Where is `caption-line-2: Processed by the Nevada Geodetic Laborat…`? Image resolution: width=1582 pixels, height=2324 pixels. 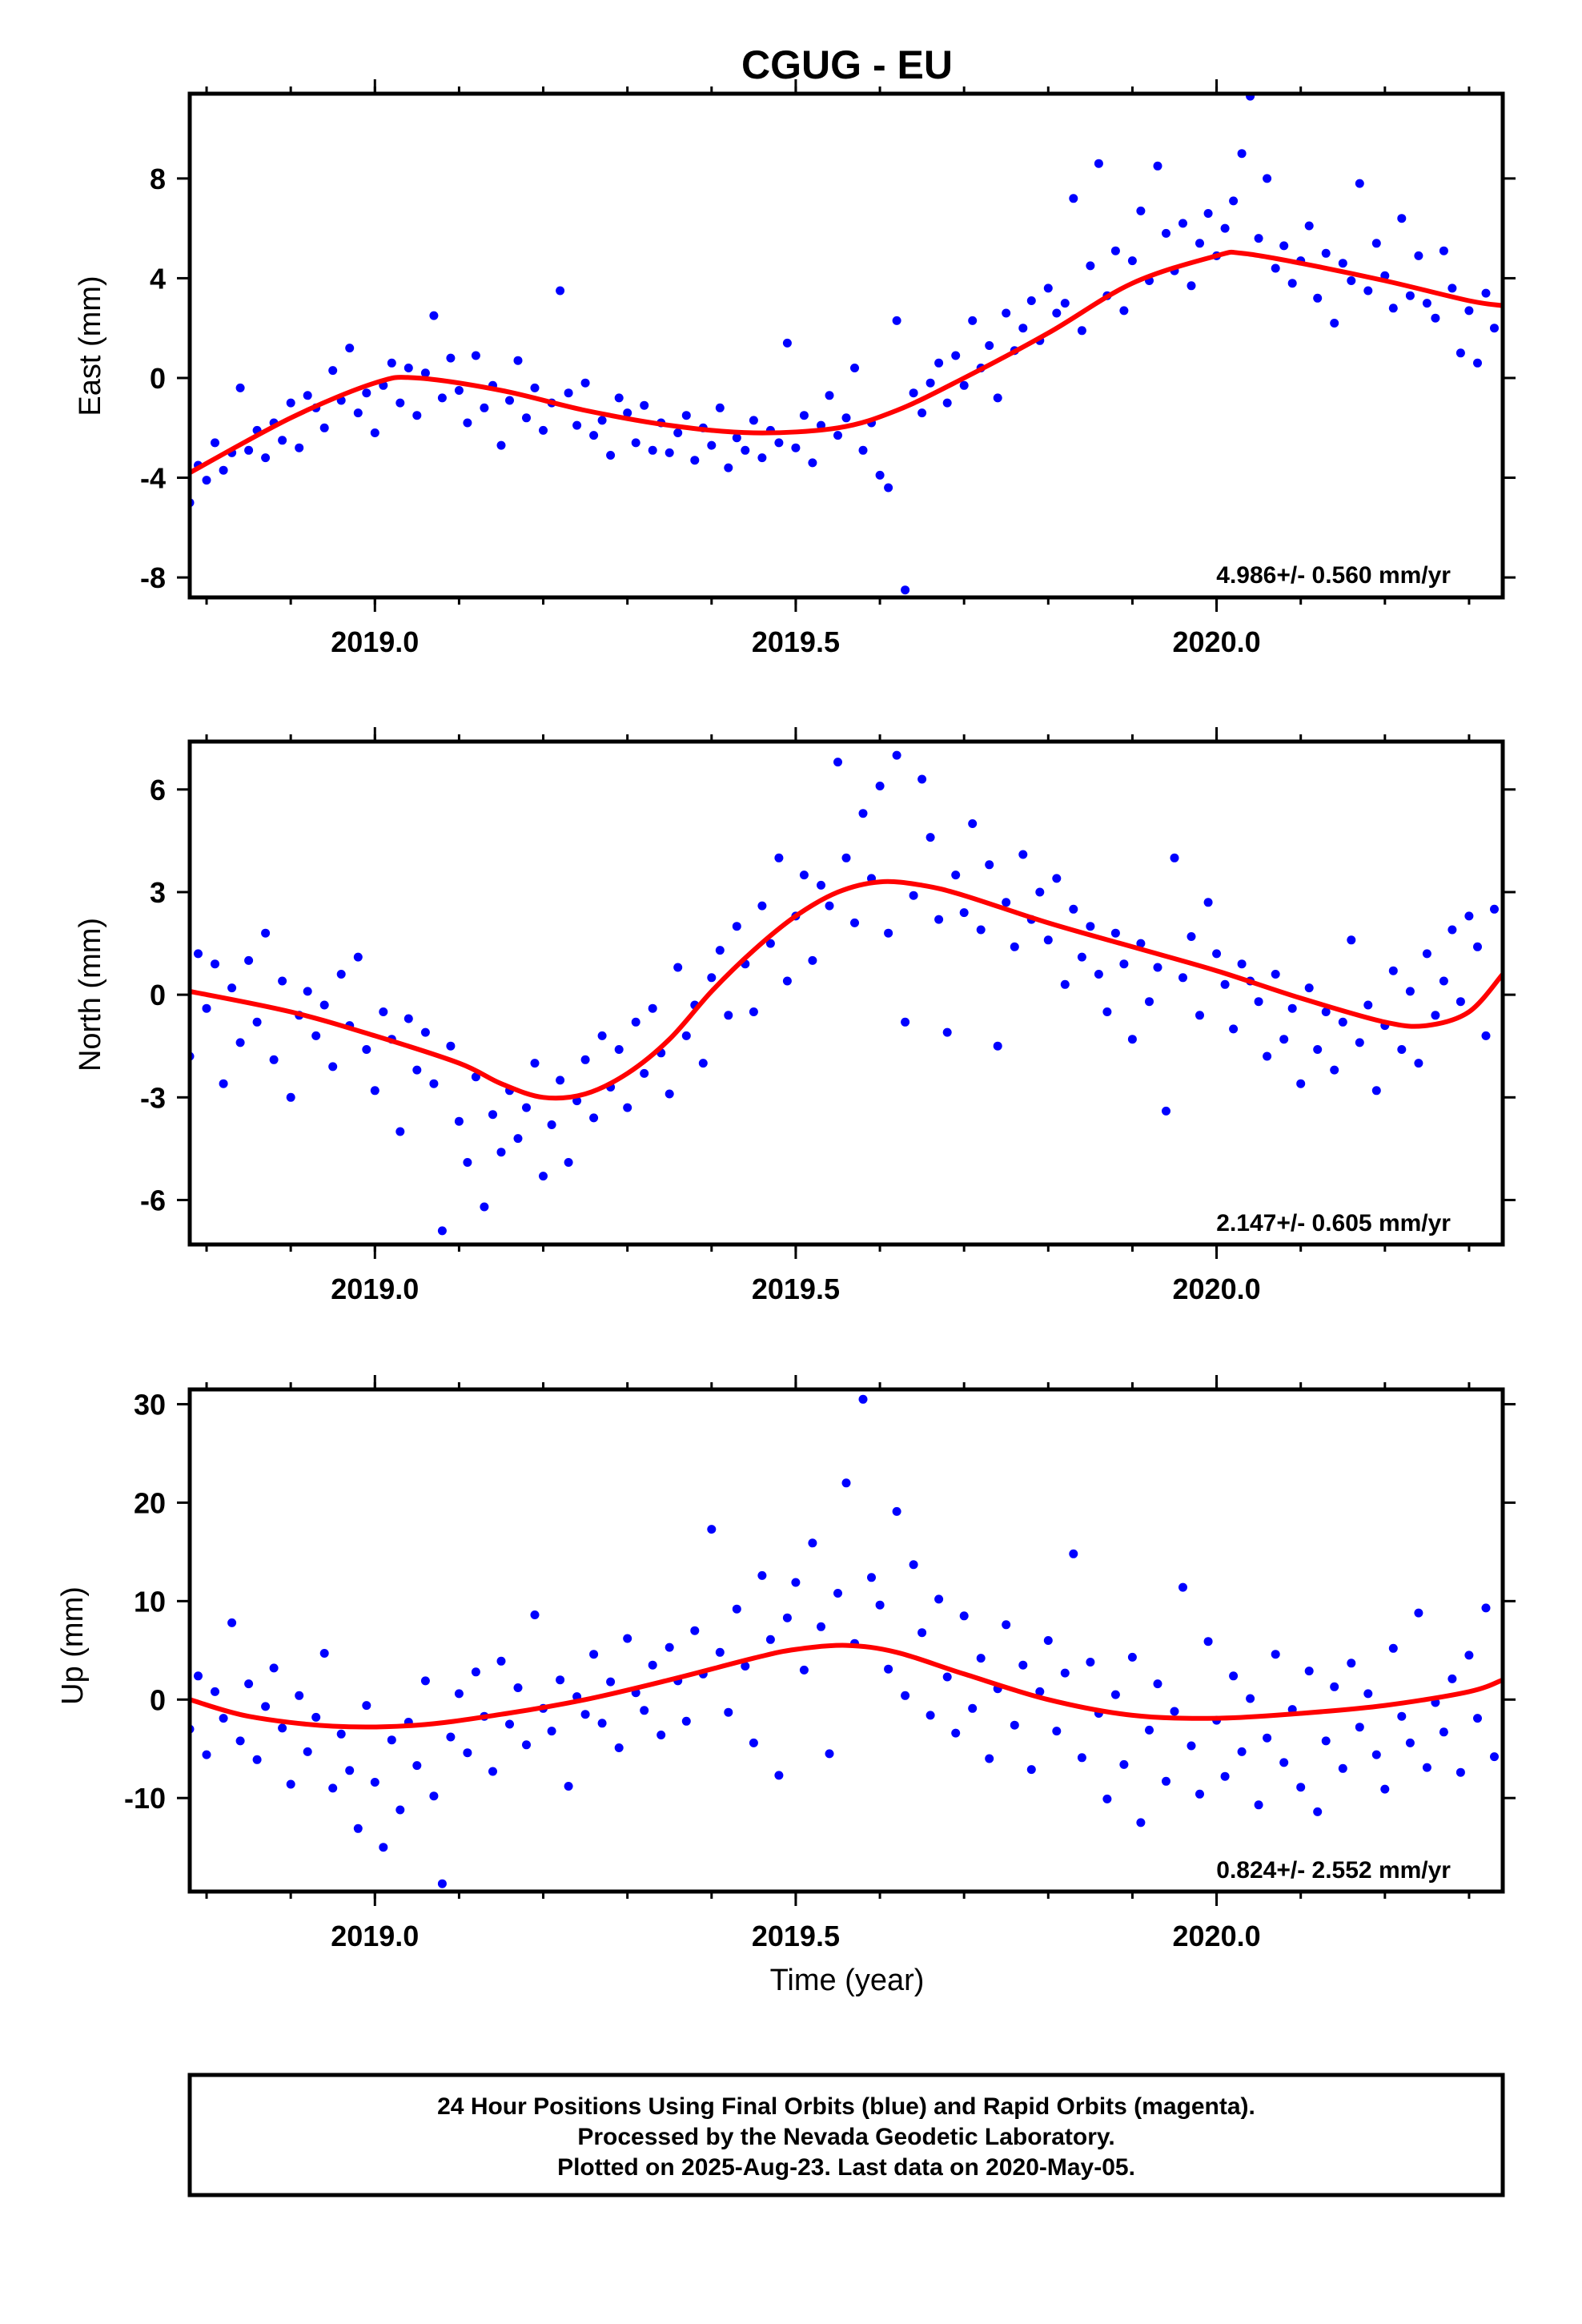 caption-line-2: Processed by the Nevada Geodetic Laborat… is located at coordinates (846, 2137).